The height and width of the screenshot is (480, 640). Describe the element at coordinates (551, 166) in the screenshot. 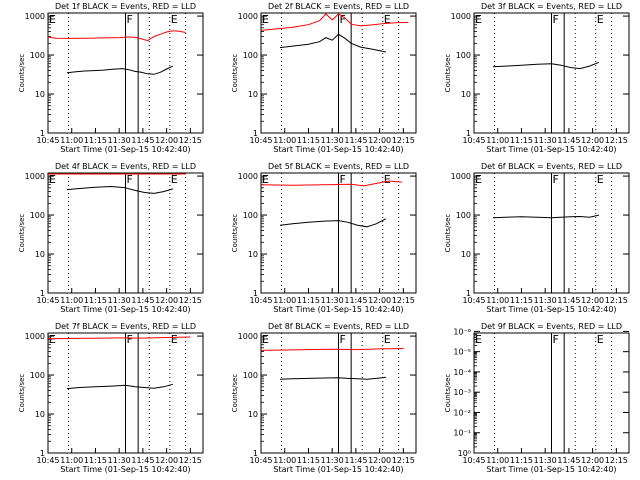

I see `panel-title: Det 6f BLACK = Events, RED = LLD` at that location.